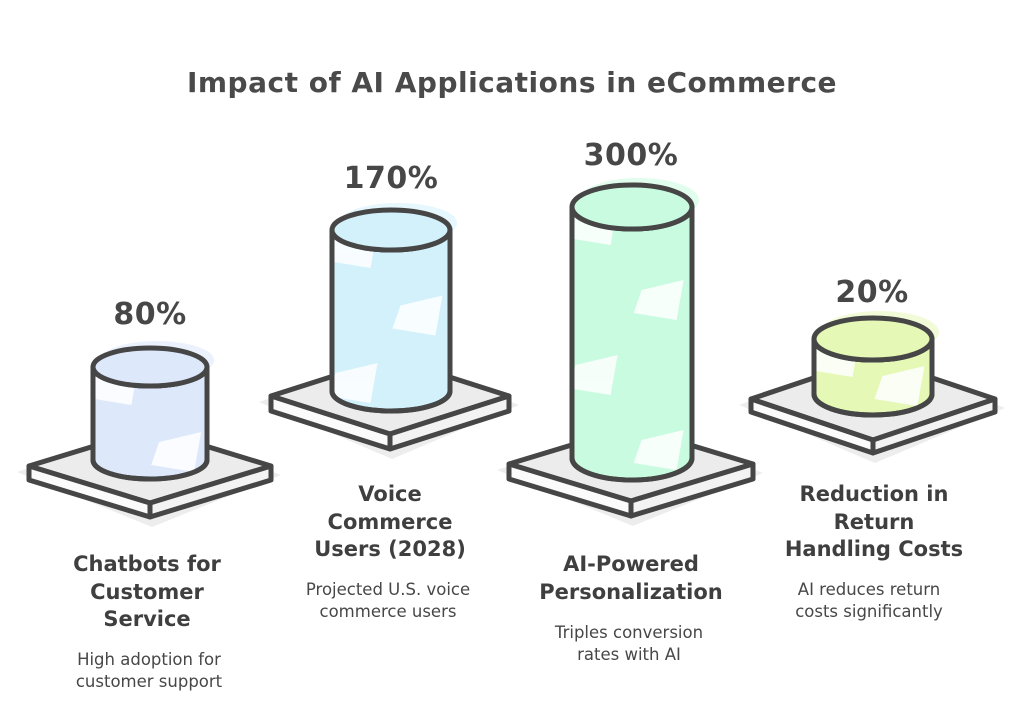 The height and width of the screenshot is (708, 1024). I want to click on category-heading-personalization: AI-Powered Personalization, so click(631, 578).